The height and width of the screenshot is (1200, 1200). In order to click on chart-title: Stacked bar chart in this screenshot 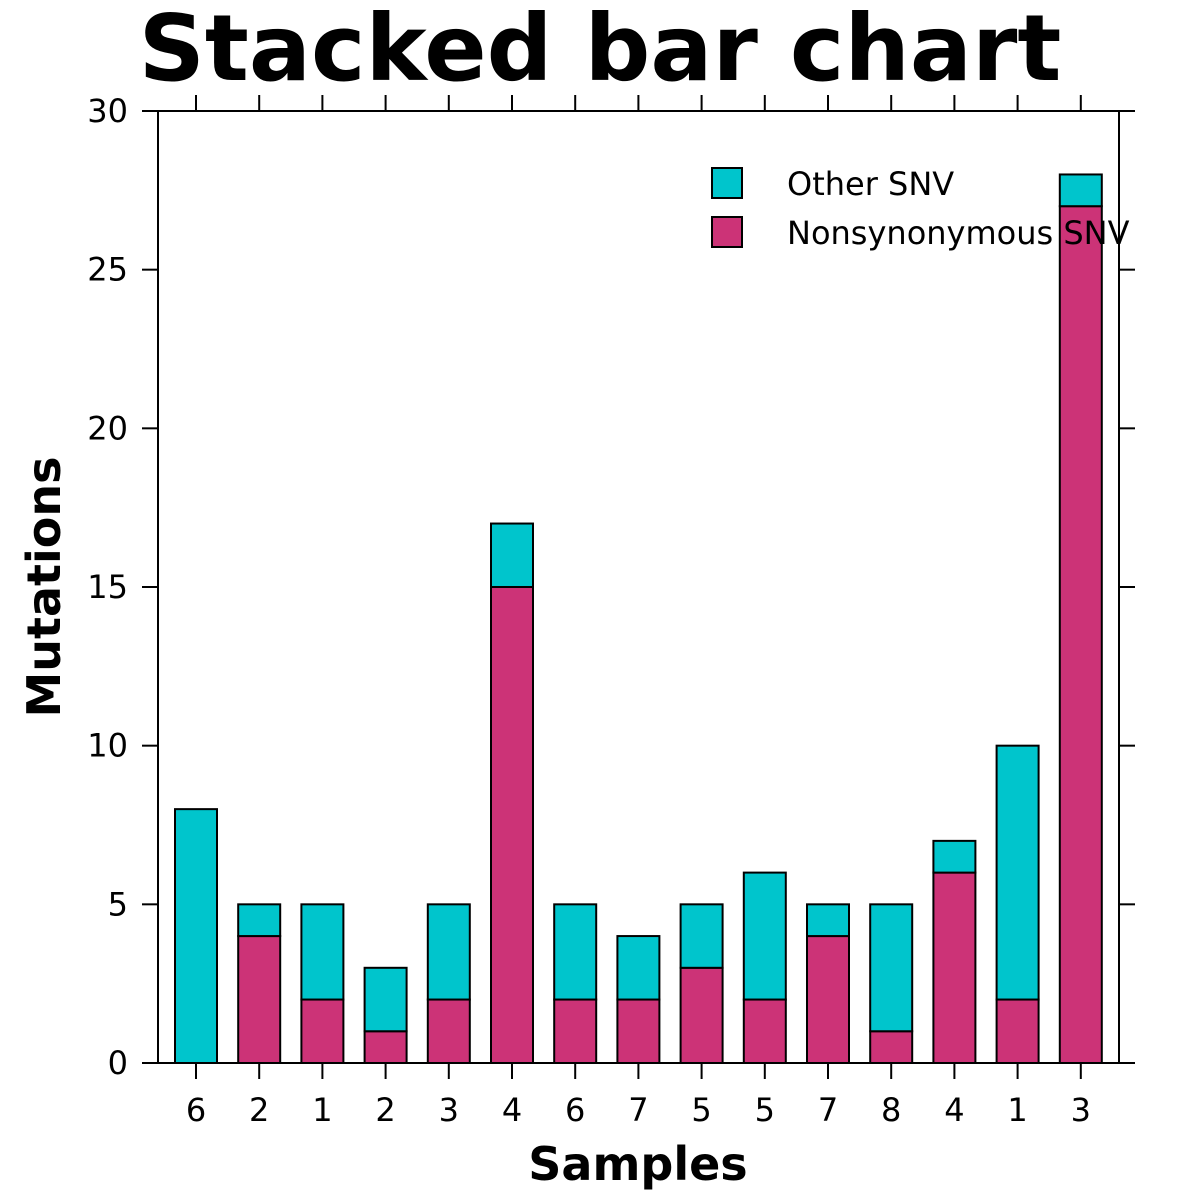, I will do `click(600, 51)`.